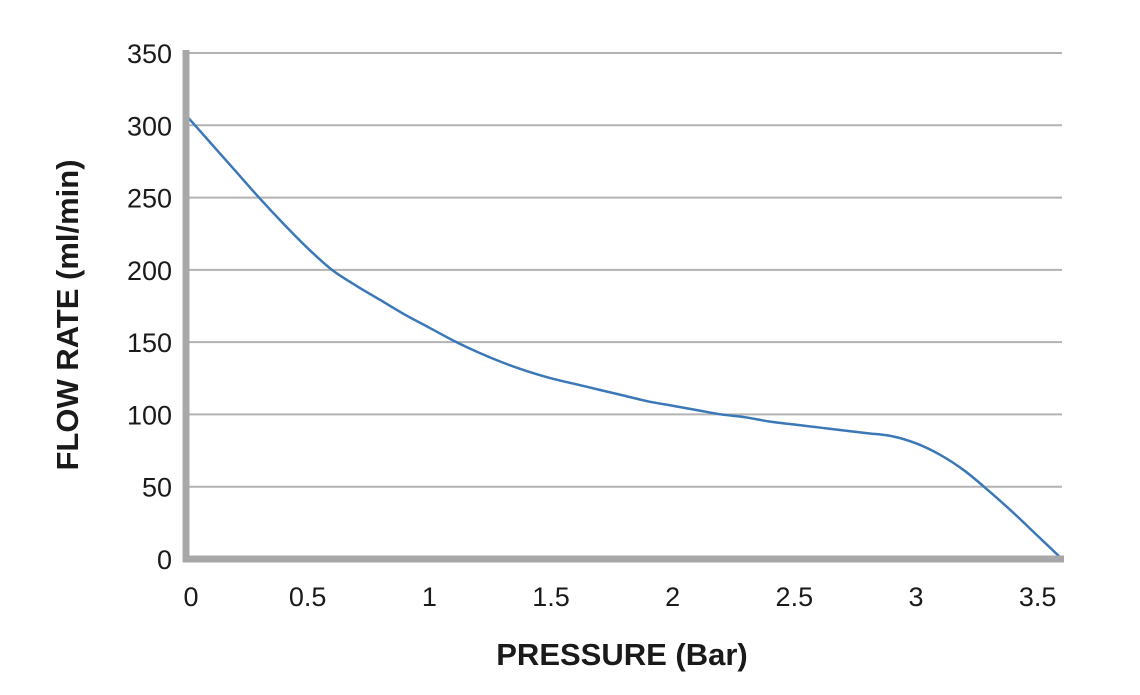 This screenshot has height=695, width=1140. What do you see at coordinates (149, 307) in the screenshot?
I see `y-tick-labels: 0 50 100 150 200 250 300 350` at bounding box center [149, 307].